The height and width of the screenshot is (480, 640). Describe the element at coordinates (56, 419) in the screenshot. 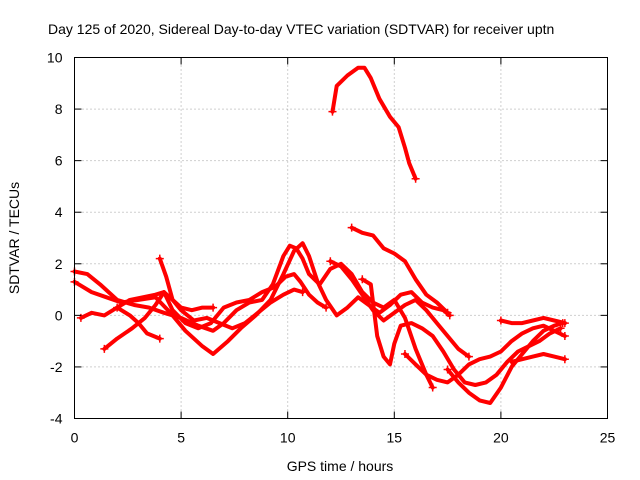

I see `y-tick-label: -4` at that location.